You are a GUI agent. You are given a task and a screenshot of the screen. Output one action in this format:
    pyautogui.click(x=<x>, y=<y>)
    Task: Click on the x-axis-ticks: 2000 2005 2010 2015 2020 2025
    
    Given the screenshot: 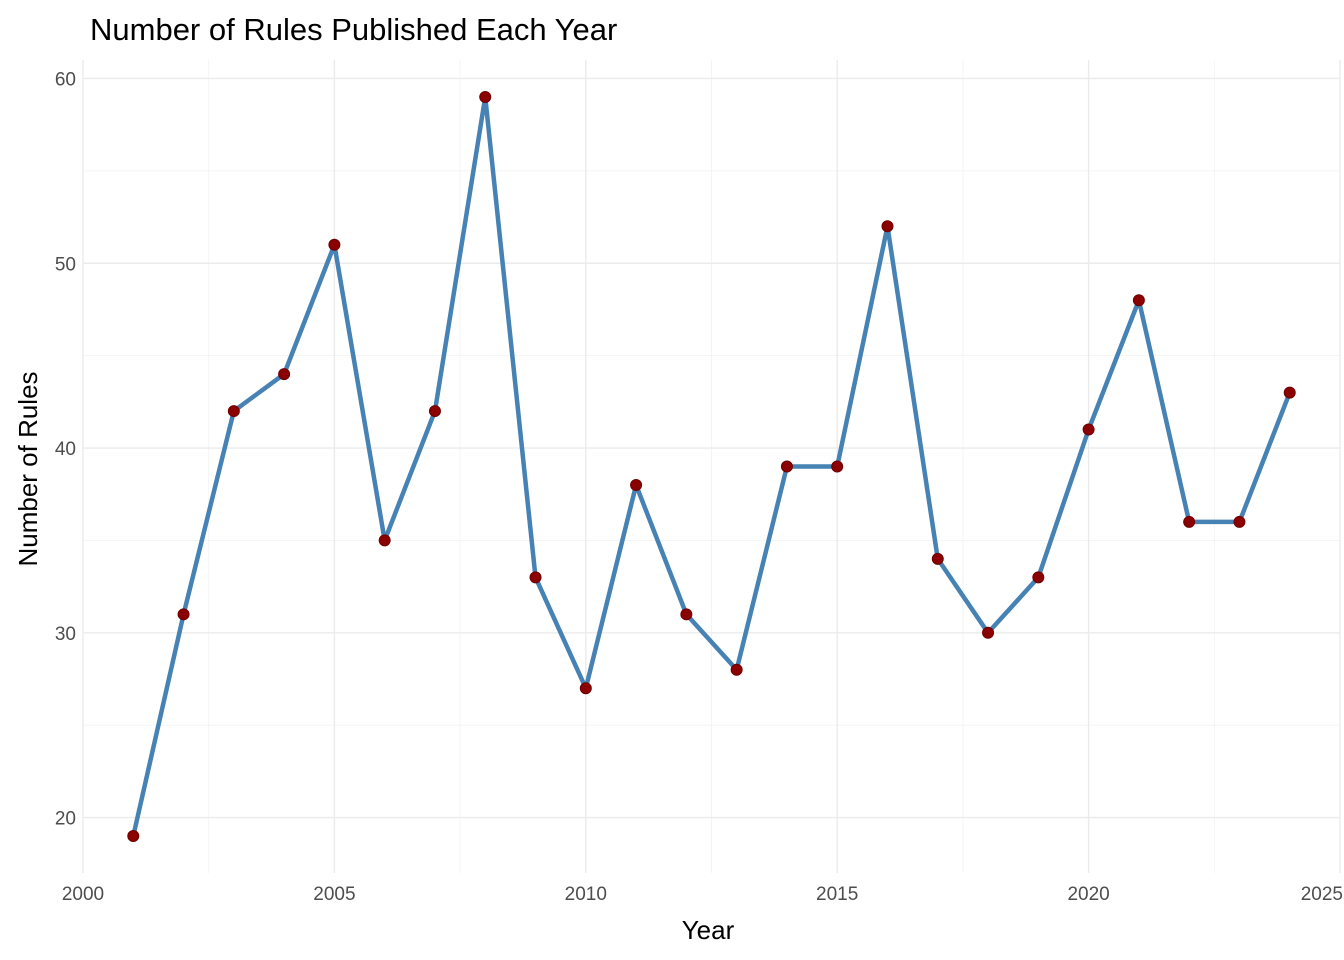 What is the action you would take?
    pyautogui.click(x=702, y=894)
    